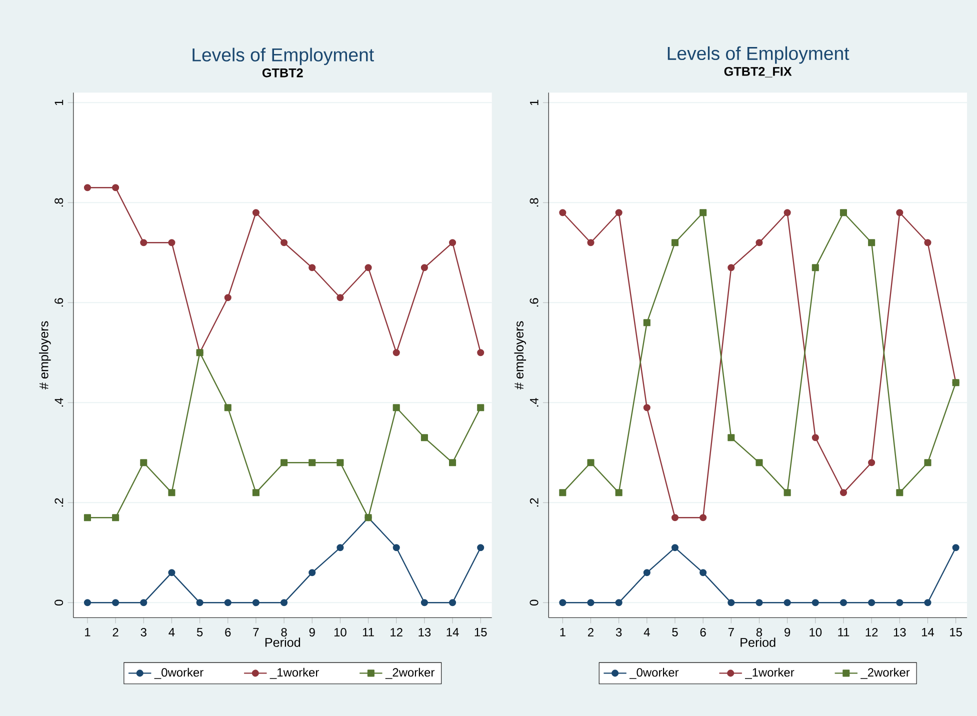  What do you see at coordinates (294, 673) in the screenshot?
I see `legend-label: _1worker` at bounding box center [294, 673].